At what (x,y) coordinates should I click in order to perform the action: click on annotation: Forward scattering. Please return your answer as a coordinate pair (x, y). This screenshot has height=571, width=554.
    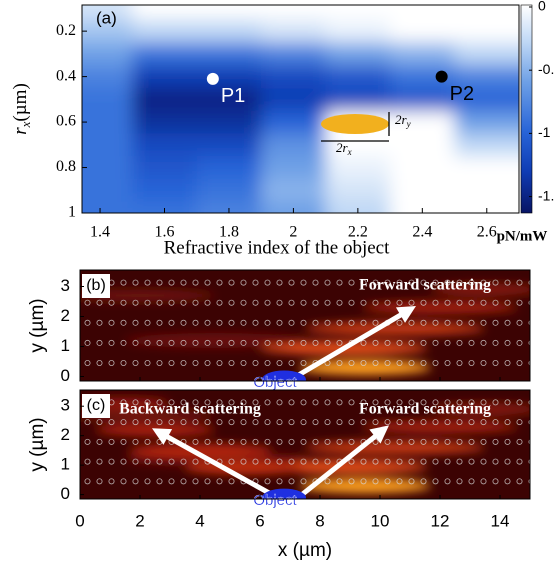
    Looking at the image, I should click on (425, 409).